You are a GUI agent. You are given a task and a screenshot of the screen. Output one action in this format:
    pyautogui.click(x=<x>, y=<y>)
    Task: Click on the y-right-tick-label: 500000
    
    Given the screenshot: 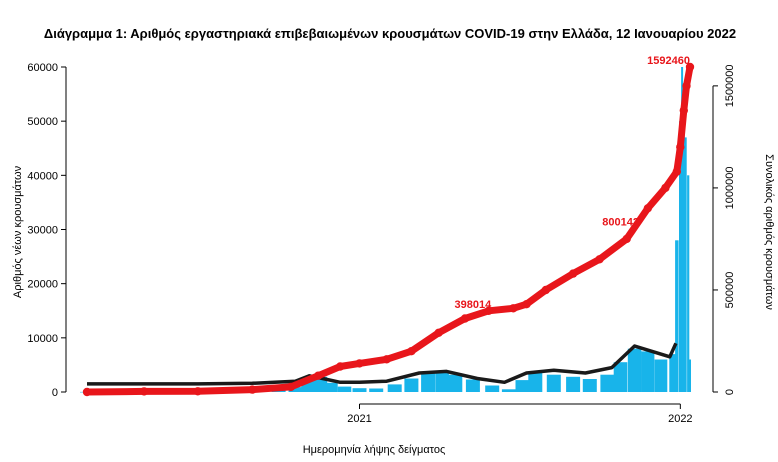 What is the action you would take?
    pyautogui.click(x=730, y=290)
    